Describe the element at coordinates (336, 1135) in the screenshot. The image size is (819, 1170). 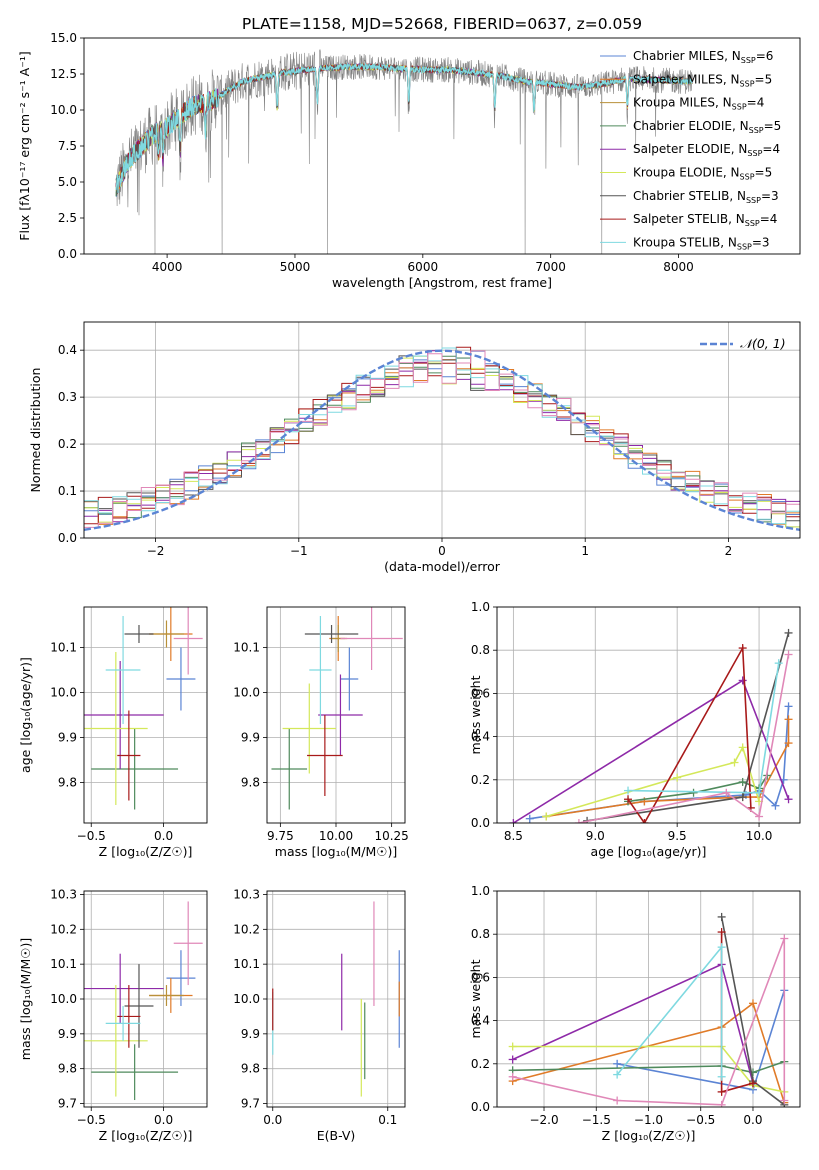
I see `x-axis-label: E(B-V)` at that location.